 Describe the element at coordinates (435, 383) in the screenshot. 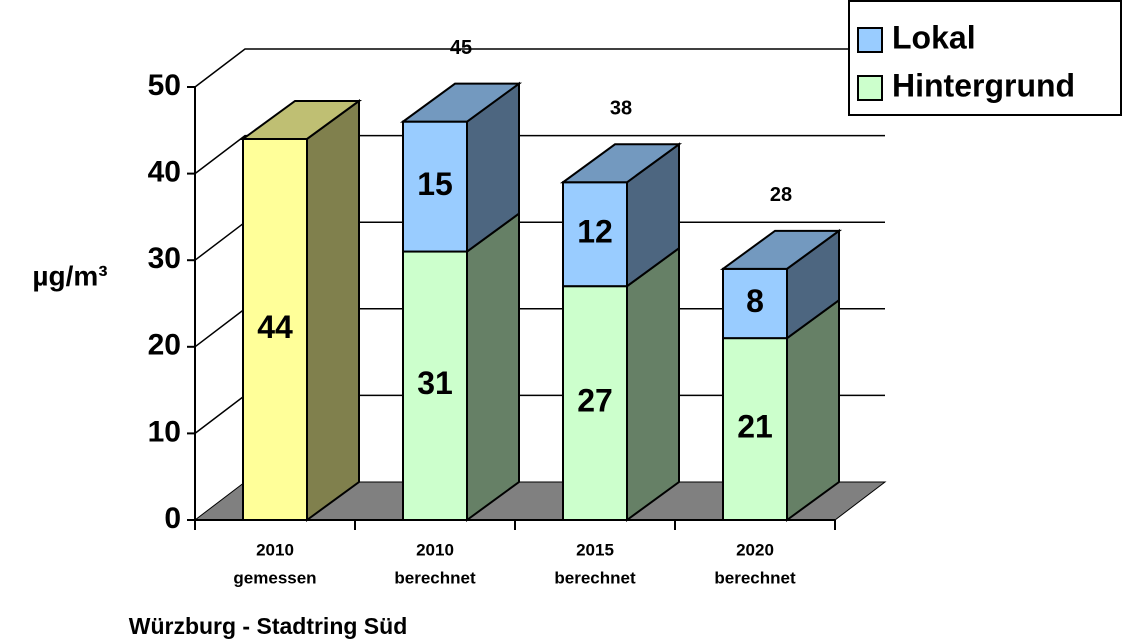

I see `value-label: 31` at that location.